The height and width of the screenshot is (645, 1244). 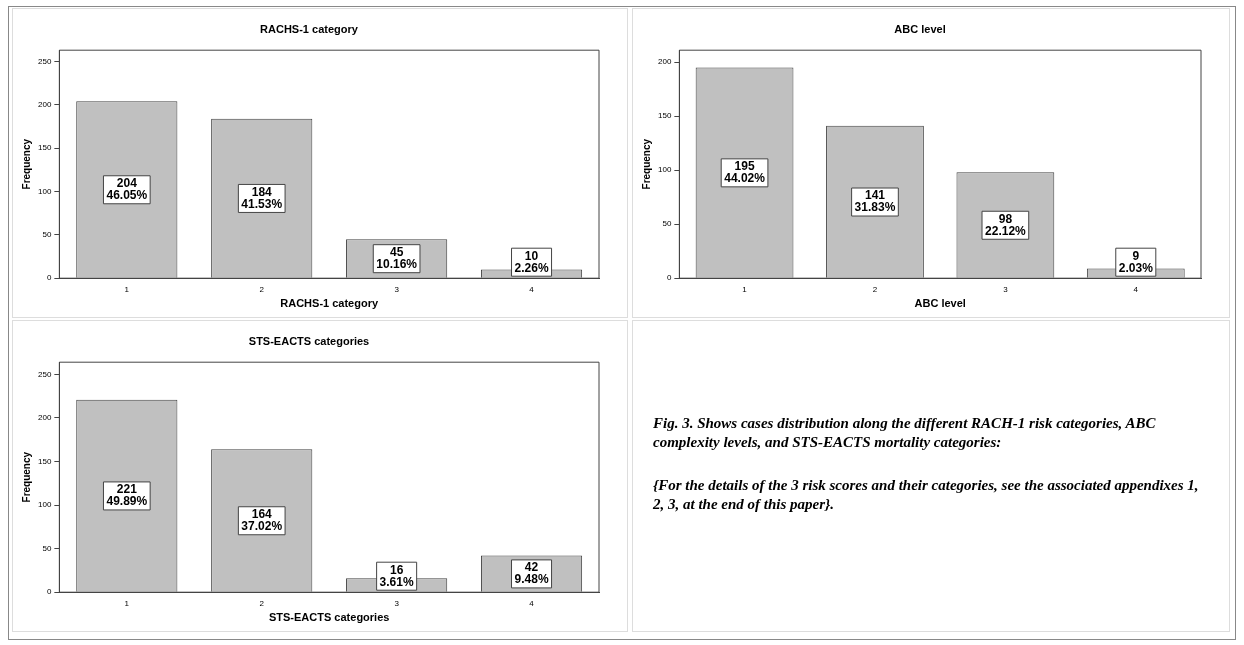 What do you see at coordinates (309, 340) in the screenshot?
I see `chart-title: STS-EACTS categories` at bounding box center [309, 340].